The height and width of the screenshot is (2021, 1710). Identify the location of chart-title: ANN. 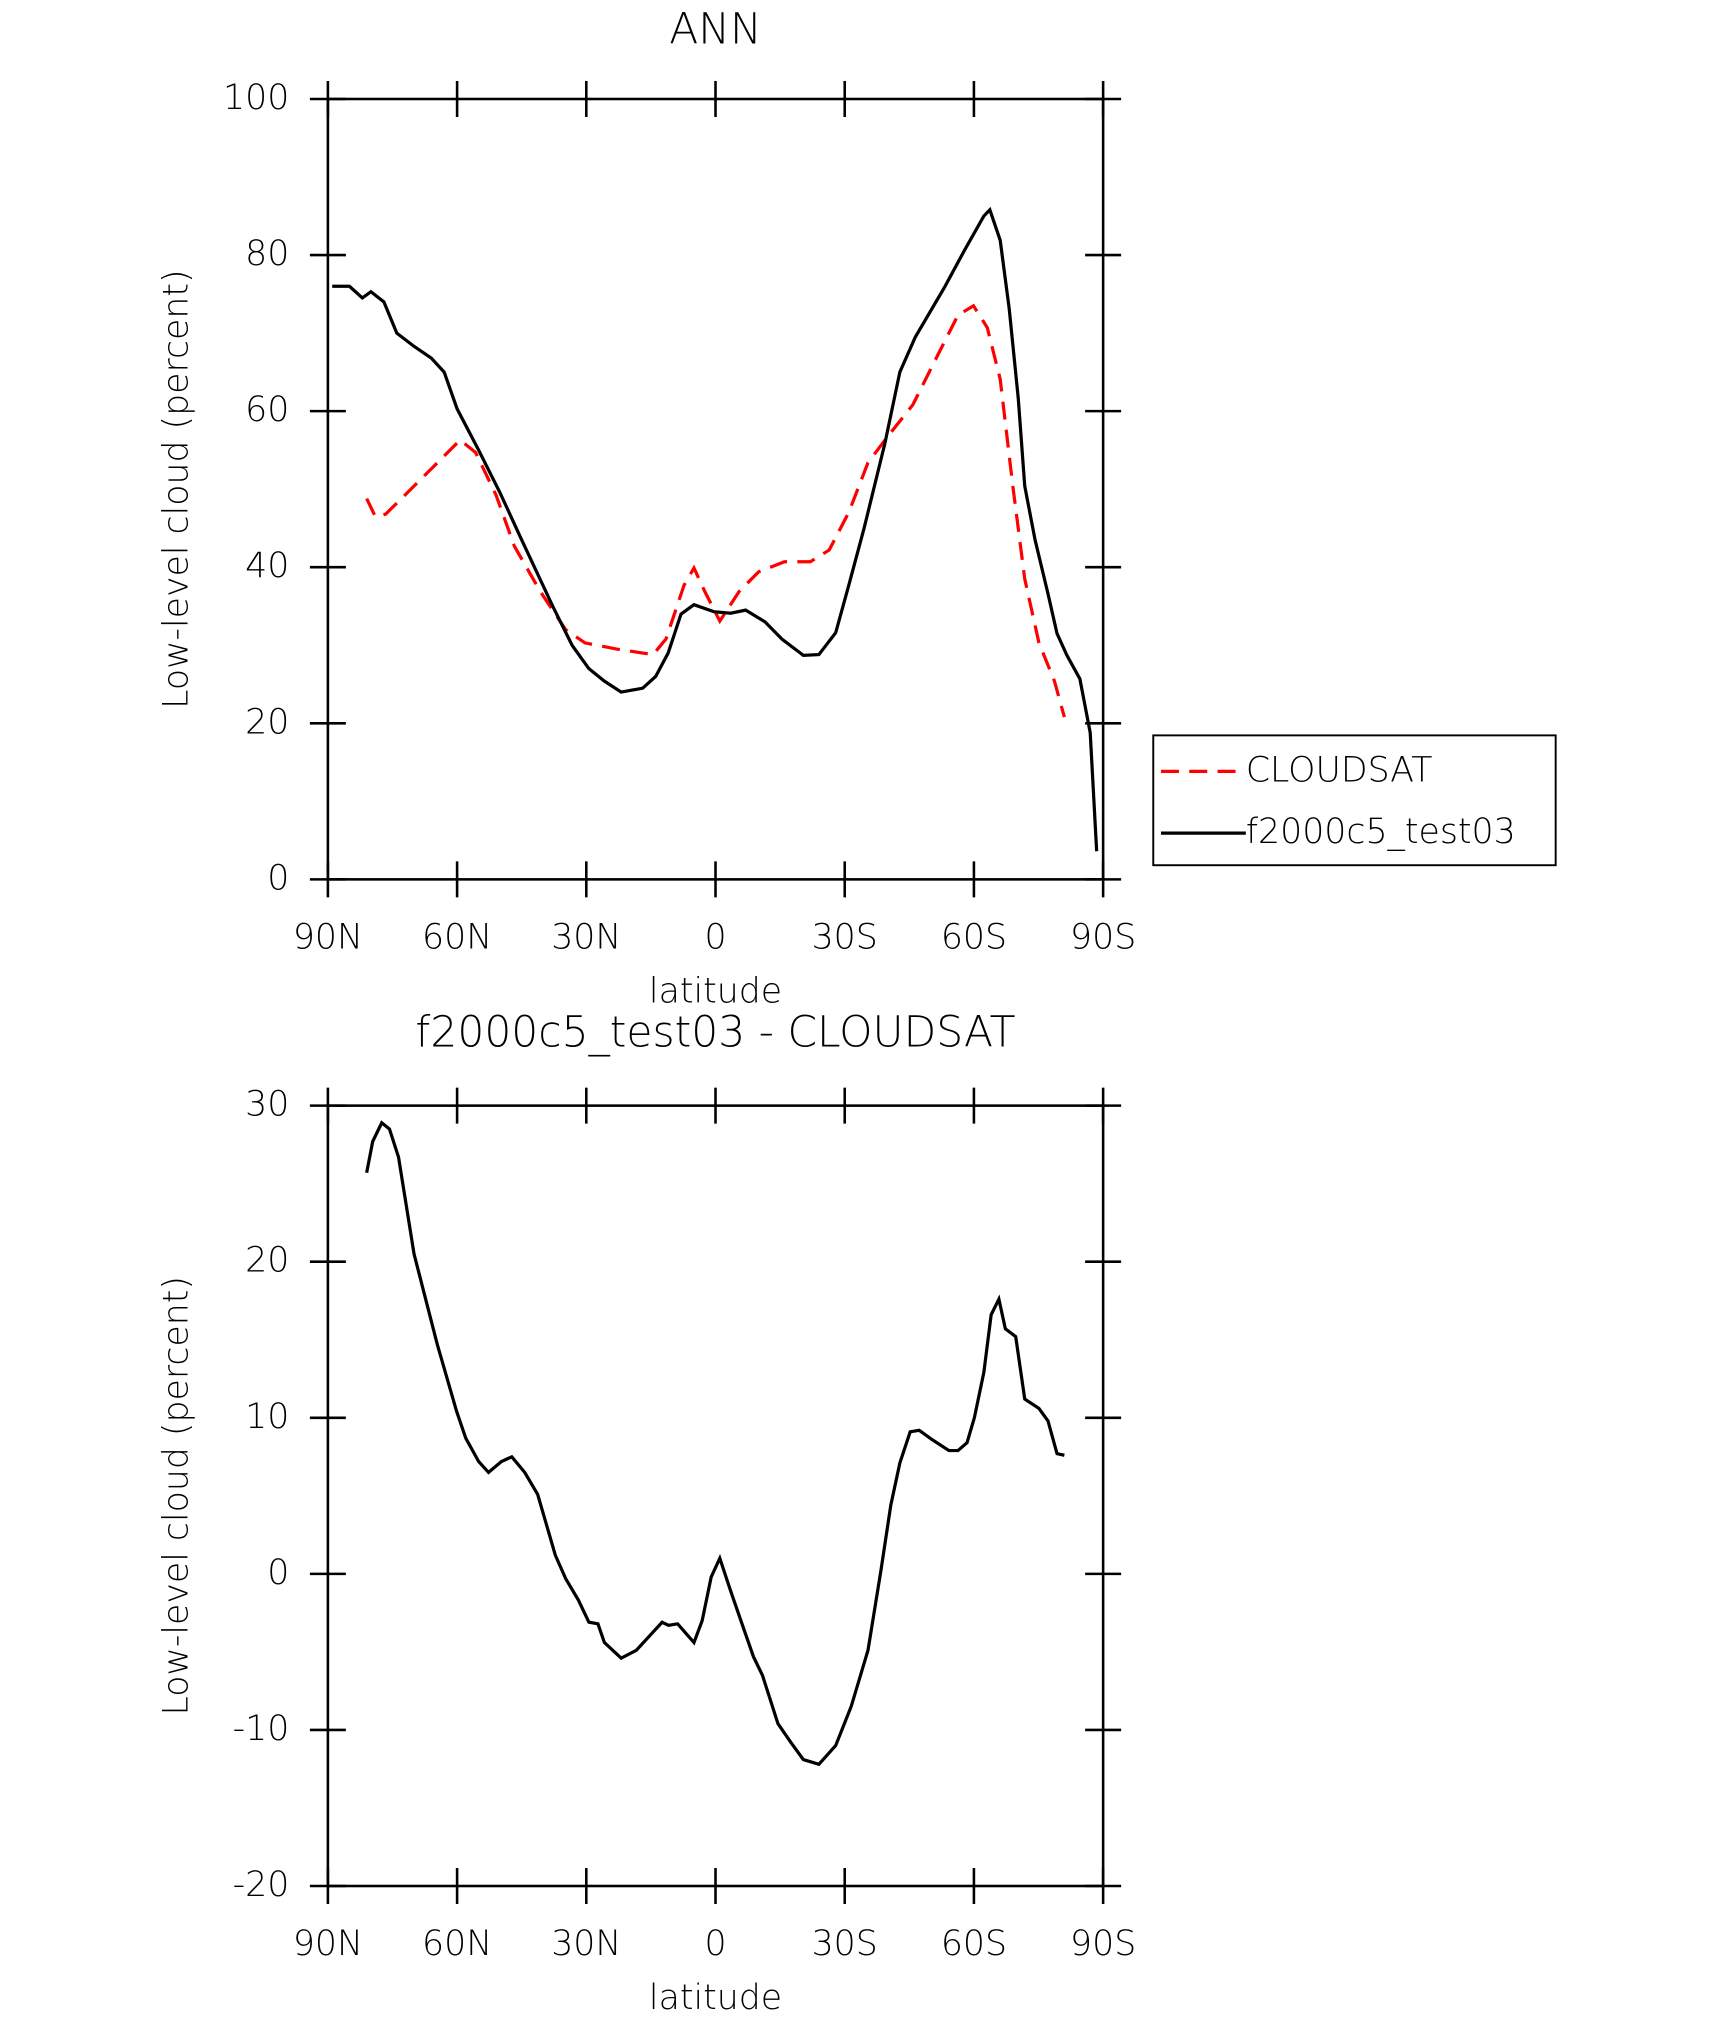
(715, 30).